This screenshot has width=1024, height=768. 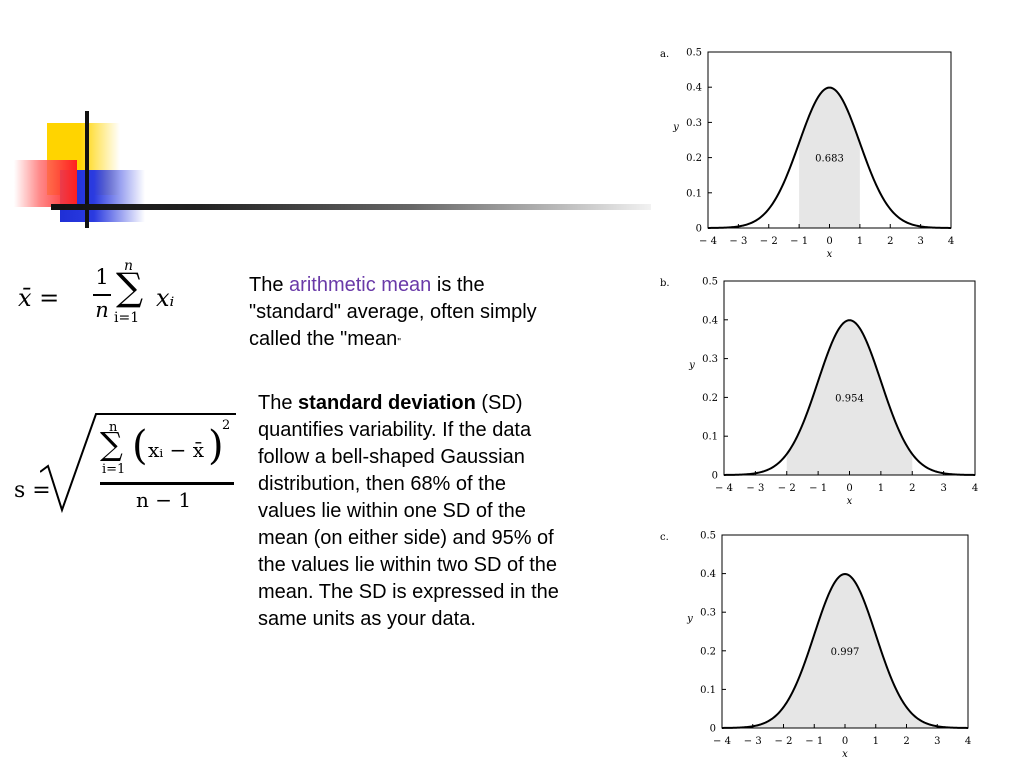 What do you see at coordinates (226, 425) in the screenshot?
I see `sd-formula-exponent: 2` at bounding box center [226, 425].